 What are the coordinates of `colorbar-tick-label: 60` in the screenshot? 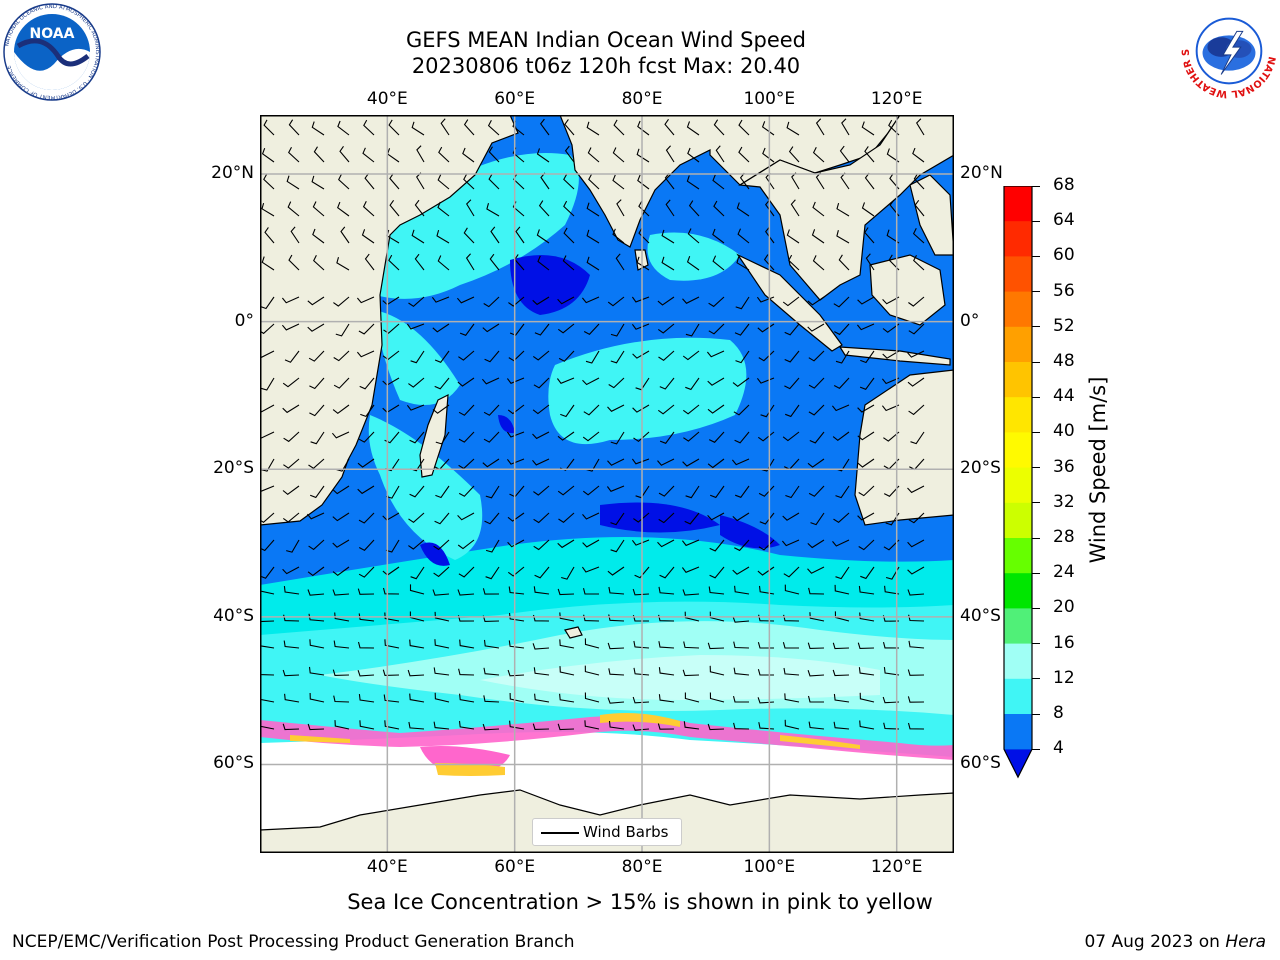 It's located at (1064, 255).